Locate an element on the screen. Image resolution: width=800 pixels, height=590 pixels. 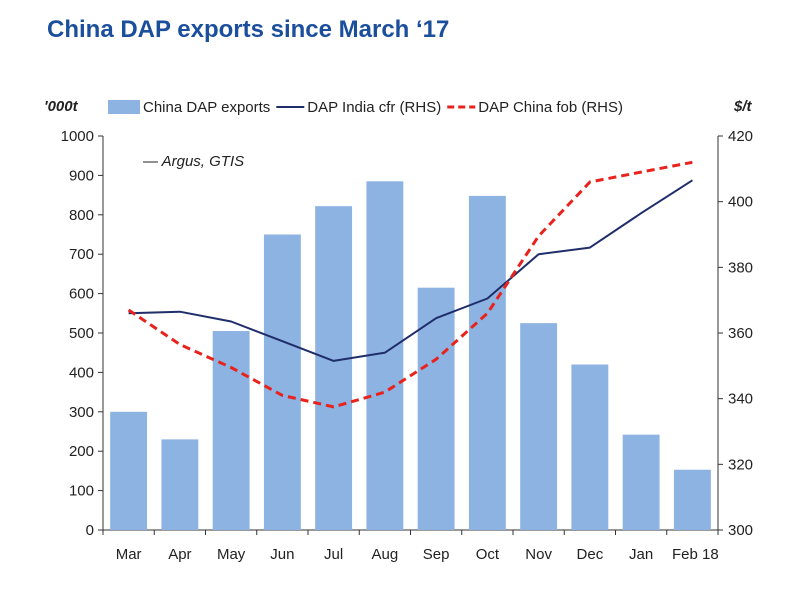
right-tick-label: 420 is located at coordinates (740, 136).